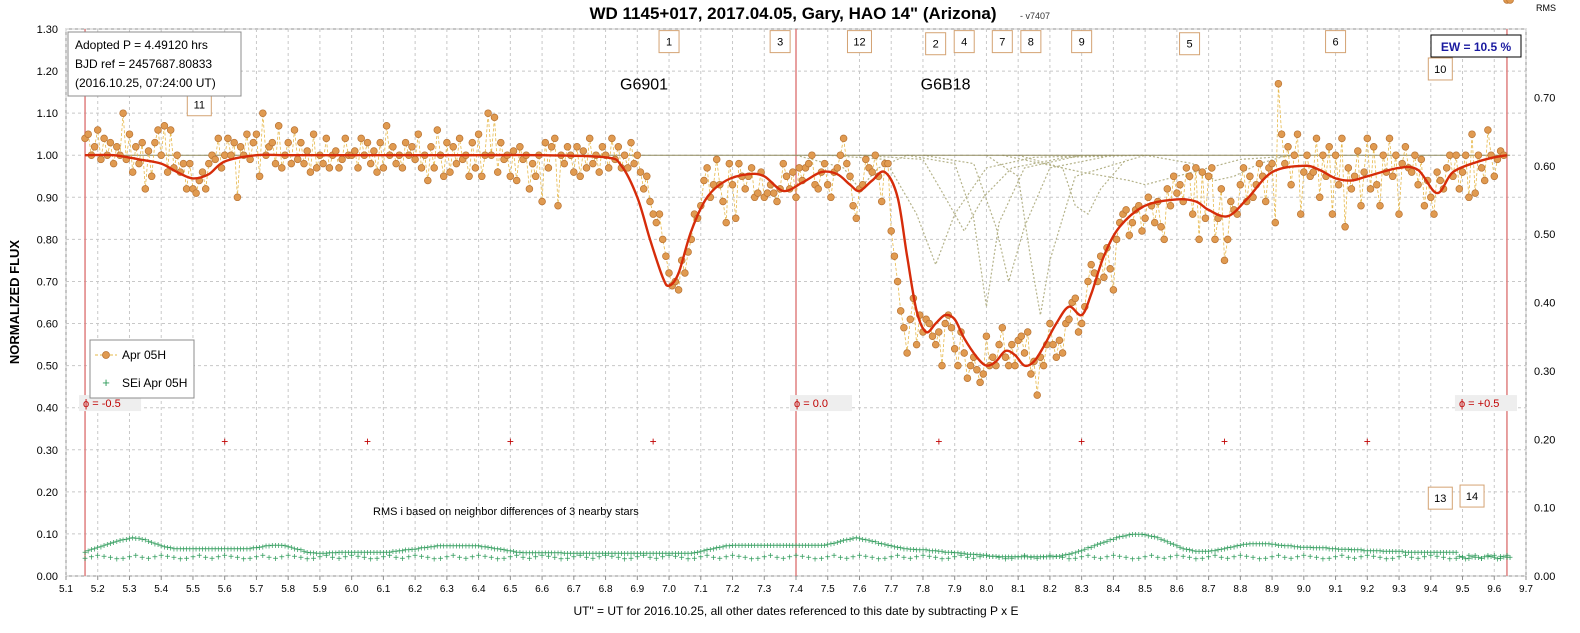  What do you see at coordinates (102, 404) in the screenshot?
I see `phase-label: ϕ = -0.5` at bounding box center [102, 404].